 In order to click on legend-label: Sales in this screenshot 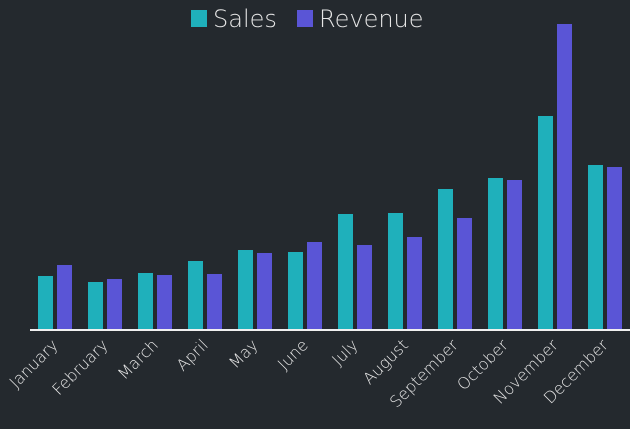, I will do `click(245, 19)`.